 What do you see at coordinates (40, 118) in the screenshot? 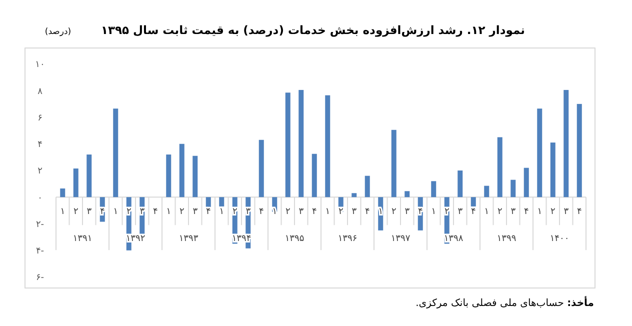
I see `y-tick-label: ۶` at bounding box center [40, 118].